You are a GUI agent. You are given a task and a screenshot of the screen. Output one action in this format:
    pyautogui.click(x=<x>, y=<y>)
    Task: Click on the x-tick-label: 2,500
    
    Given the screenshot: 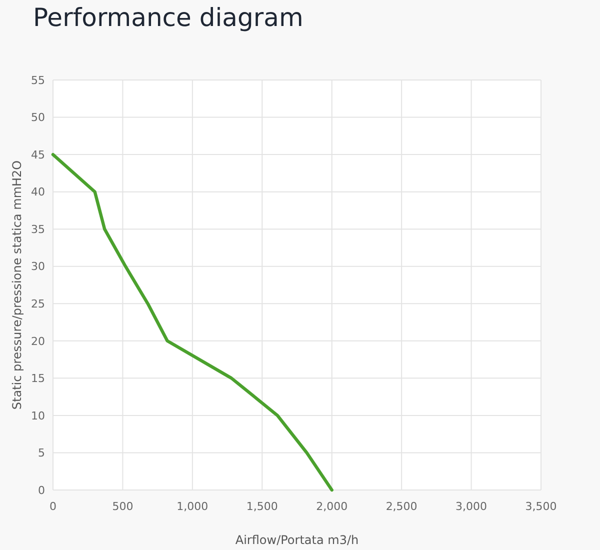 What is the action you would take?
    pyautogui.click(x=402, y=506)
    